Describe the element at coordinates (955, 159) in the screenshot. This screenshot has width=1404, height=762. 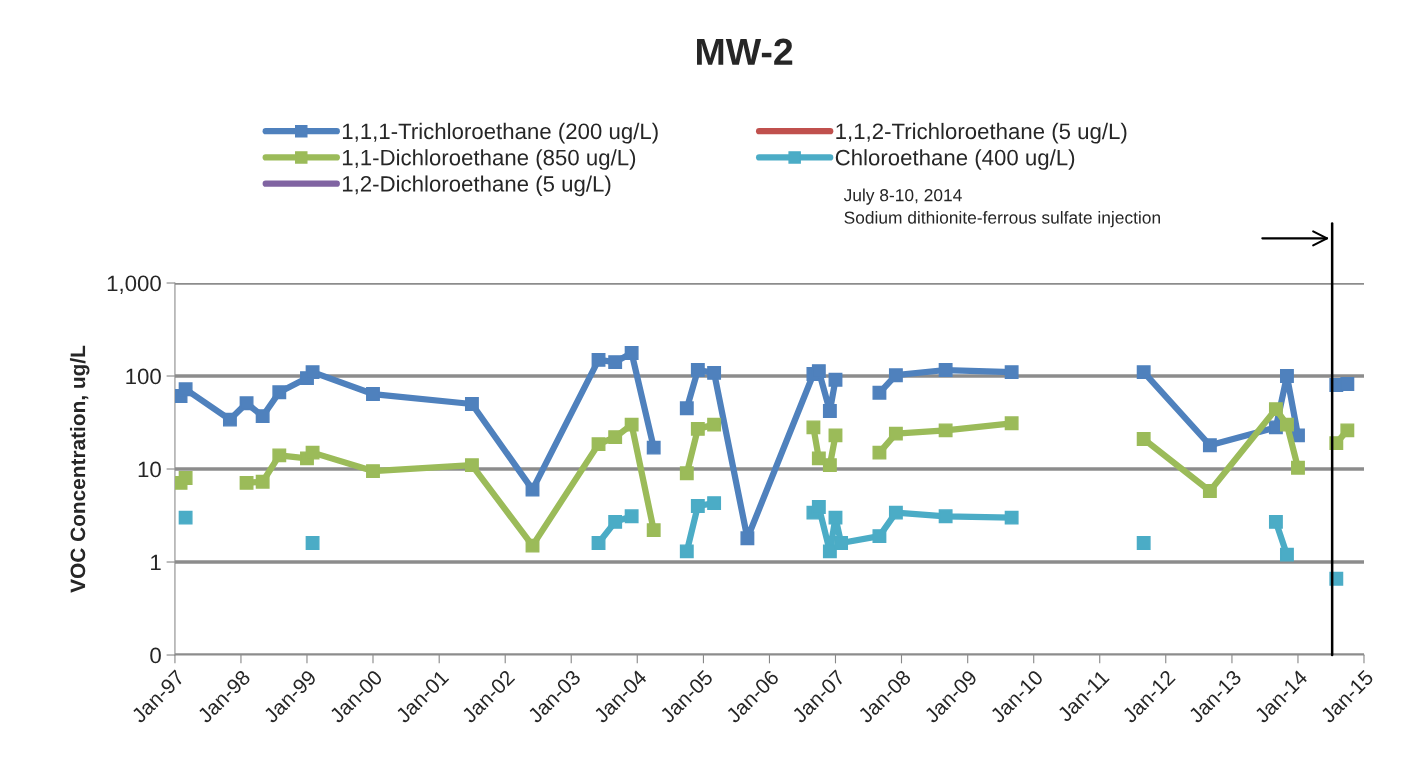
I see `legend-label: Chloroethane (400 ug/L)` at that location.